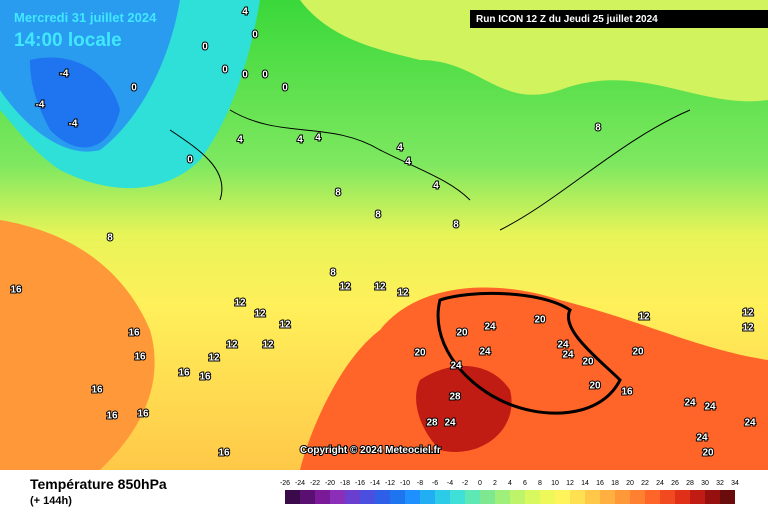 Image resolution: width=768 pixels, height=512 pixels. Describe the element at coordinates (450, 483) in the screenshot. I see `legend-tick-label: -4` at that location.